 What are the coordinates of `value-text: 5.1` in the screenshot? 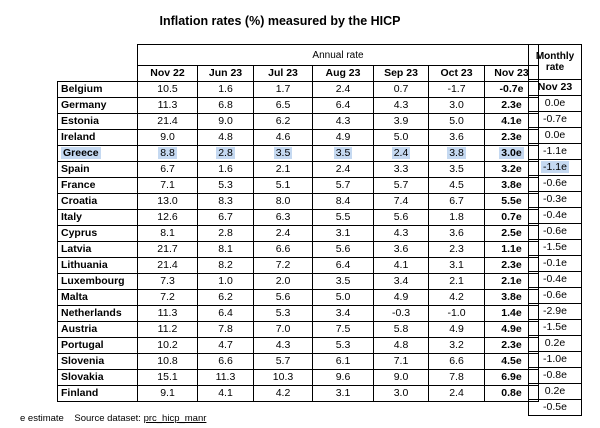 It's located at (283, 185).